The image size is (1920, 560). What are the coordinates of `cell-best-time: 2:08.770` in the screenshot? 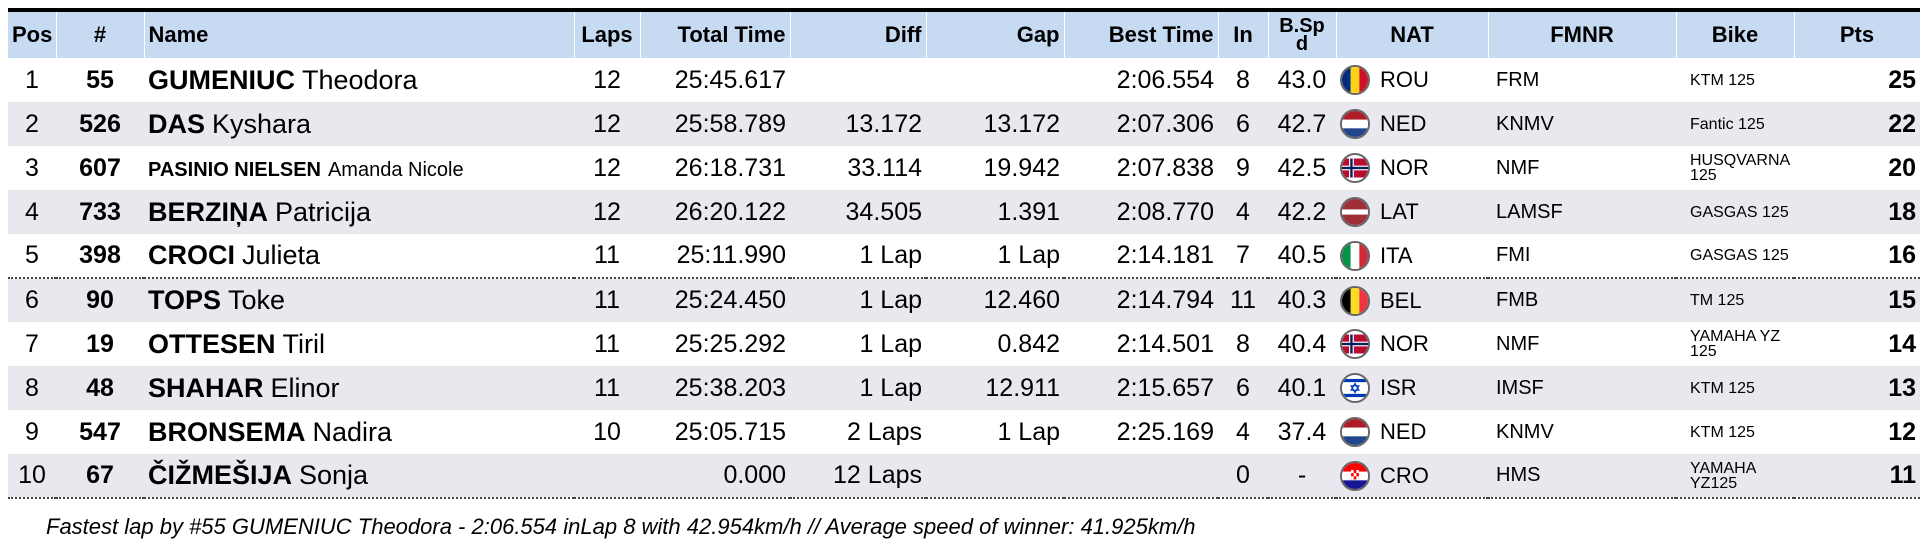 It's located at (1165, 211).